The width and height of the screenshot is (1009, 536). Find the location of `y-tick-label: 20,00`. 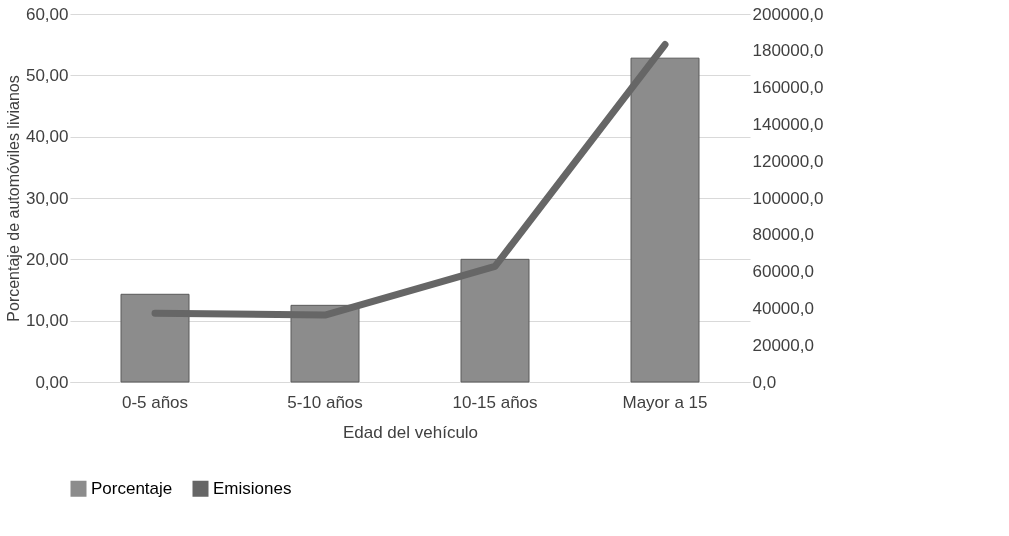

y-tick-label: 20,00 is located at coordinates (47, 259).